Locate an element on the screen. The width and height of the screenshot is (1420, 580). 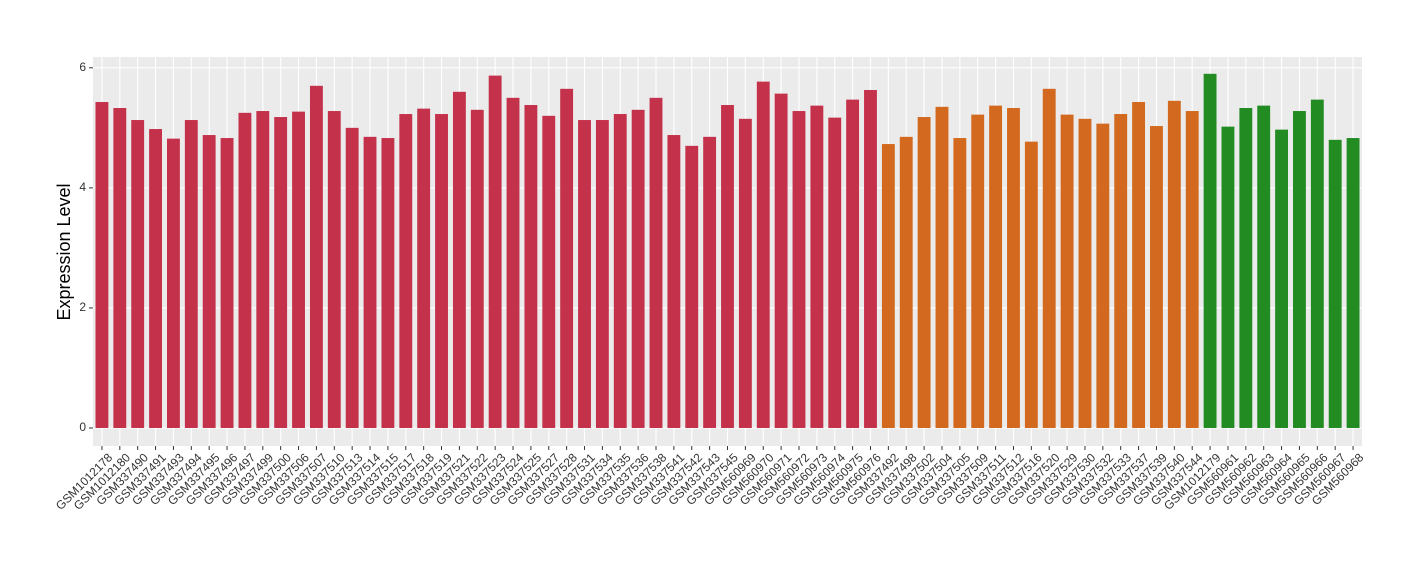
y-tick-label: 4 is located at coordinates (82, 187).